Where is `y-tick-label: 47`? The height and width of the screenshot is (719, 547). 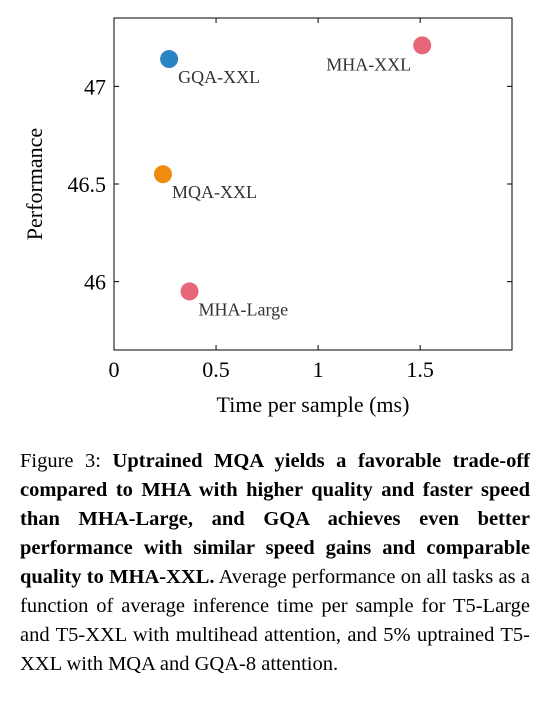
y-tick-label: 47 is located at coordinates (95, 86).